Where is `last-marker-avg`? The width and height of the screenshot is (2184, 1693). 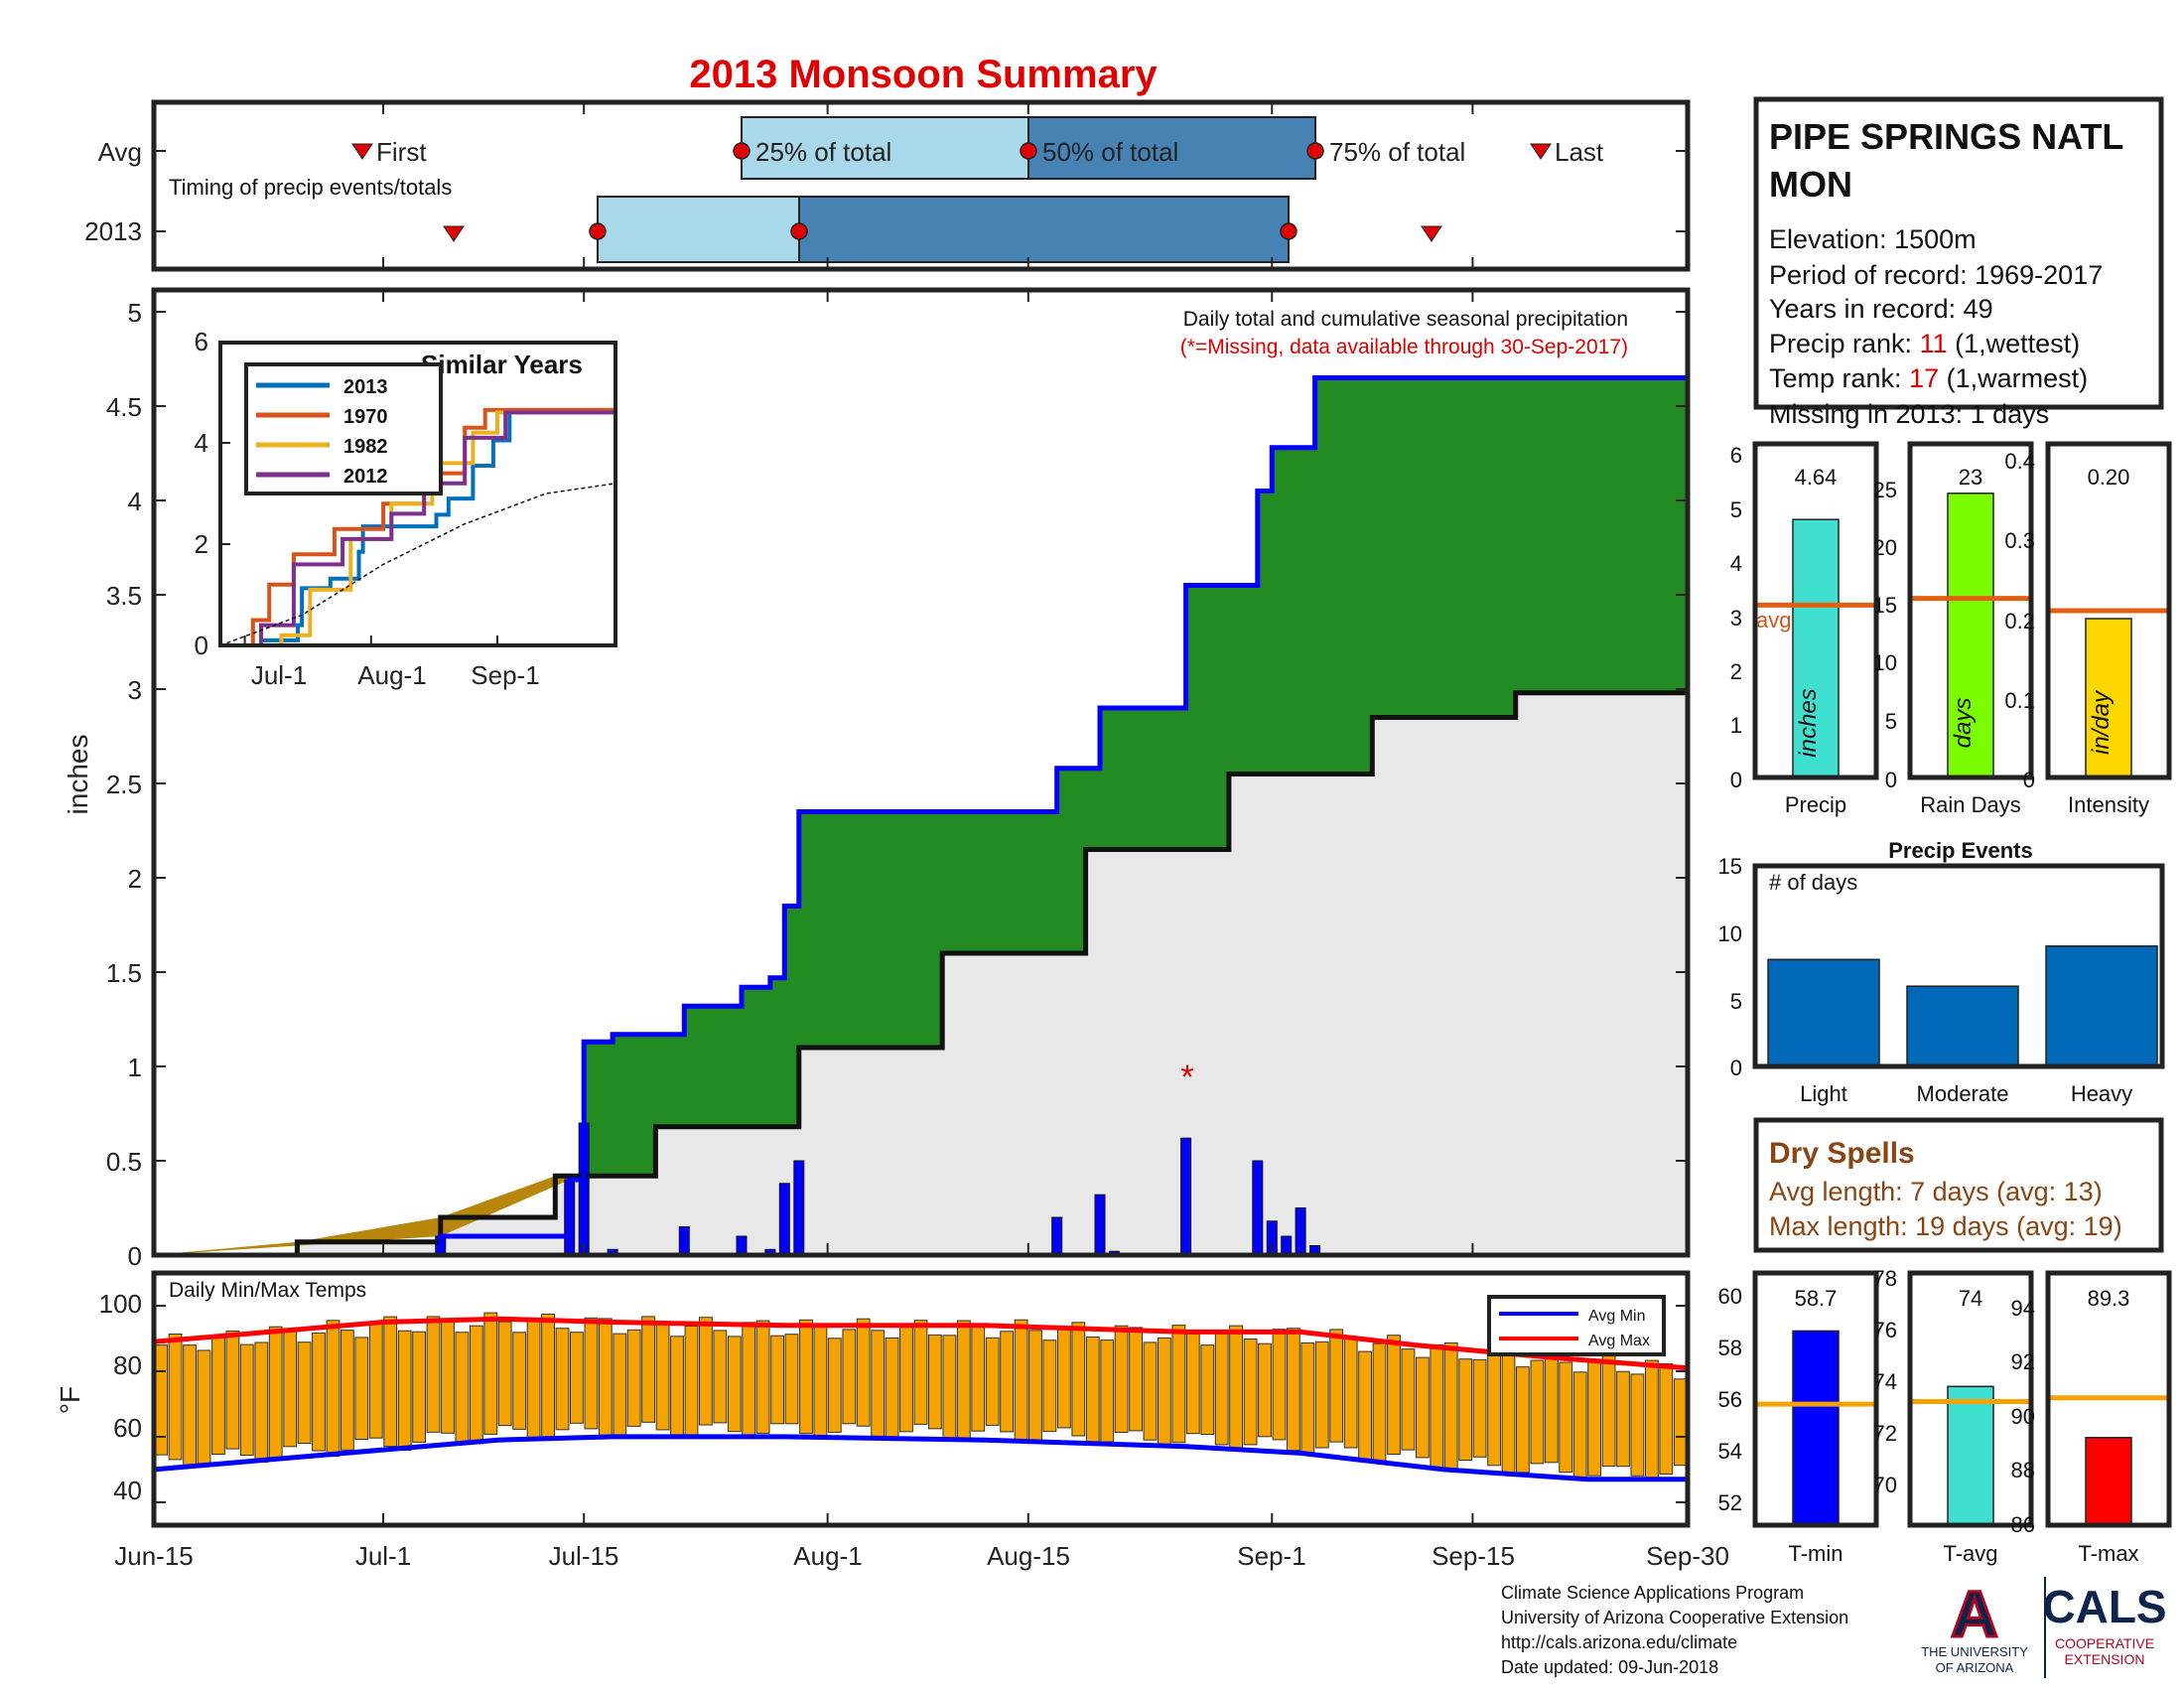 last-marker-avg is located at coordinates (1541, 151).